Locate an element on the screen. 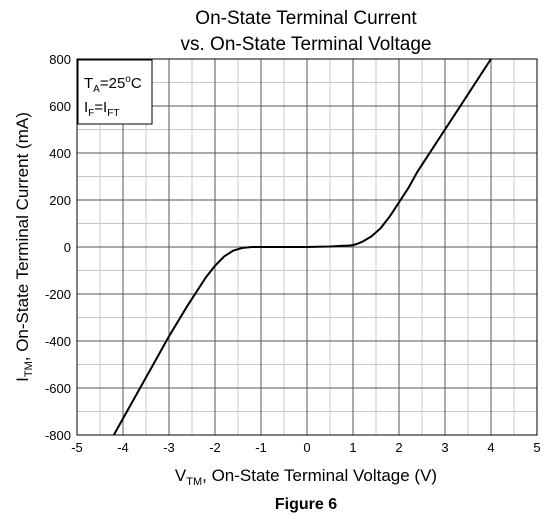  y-tick-label: -800 is located at coordinates (58, 435).